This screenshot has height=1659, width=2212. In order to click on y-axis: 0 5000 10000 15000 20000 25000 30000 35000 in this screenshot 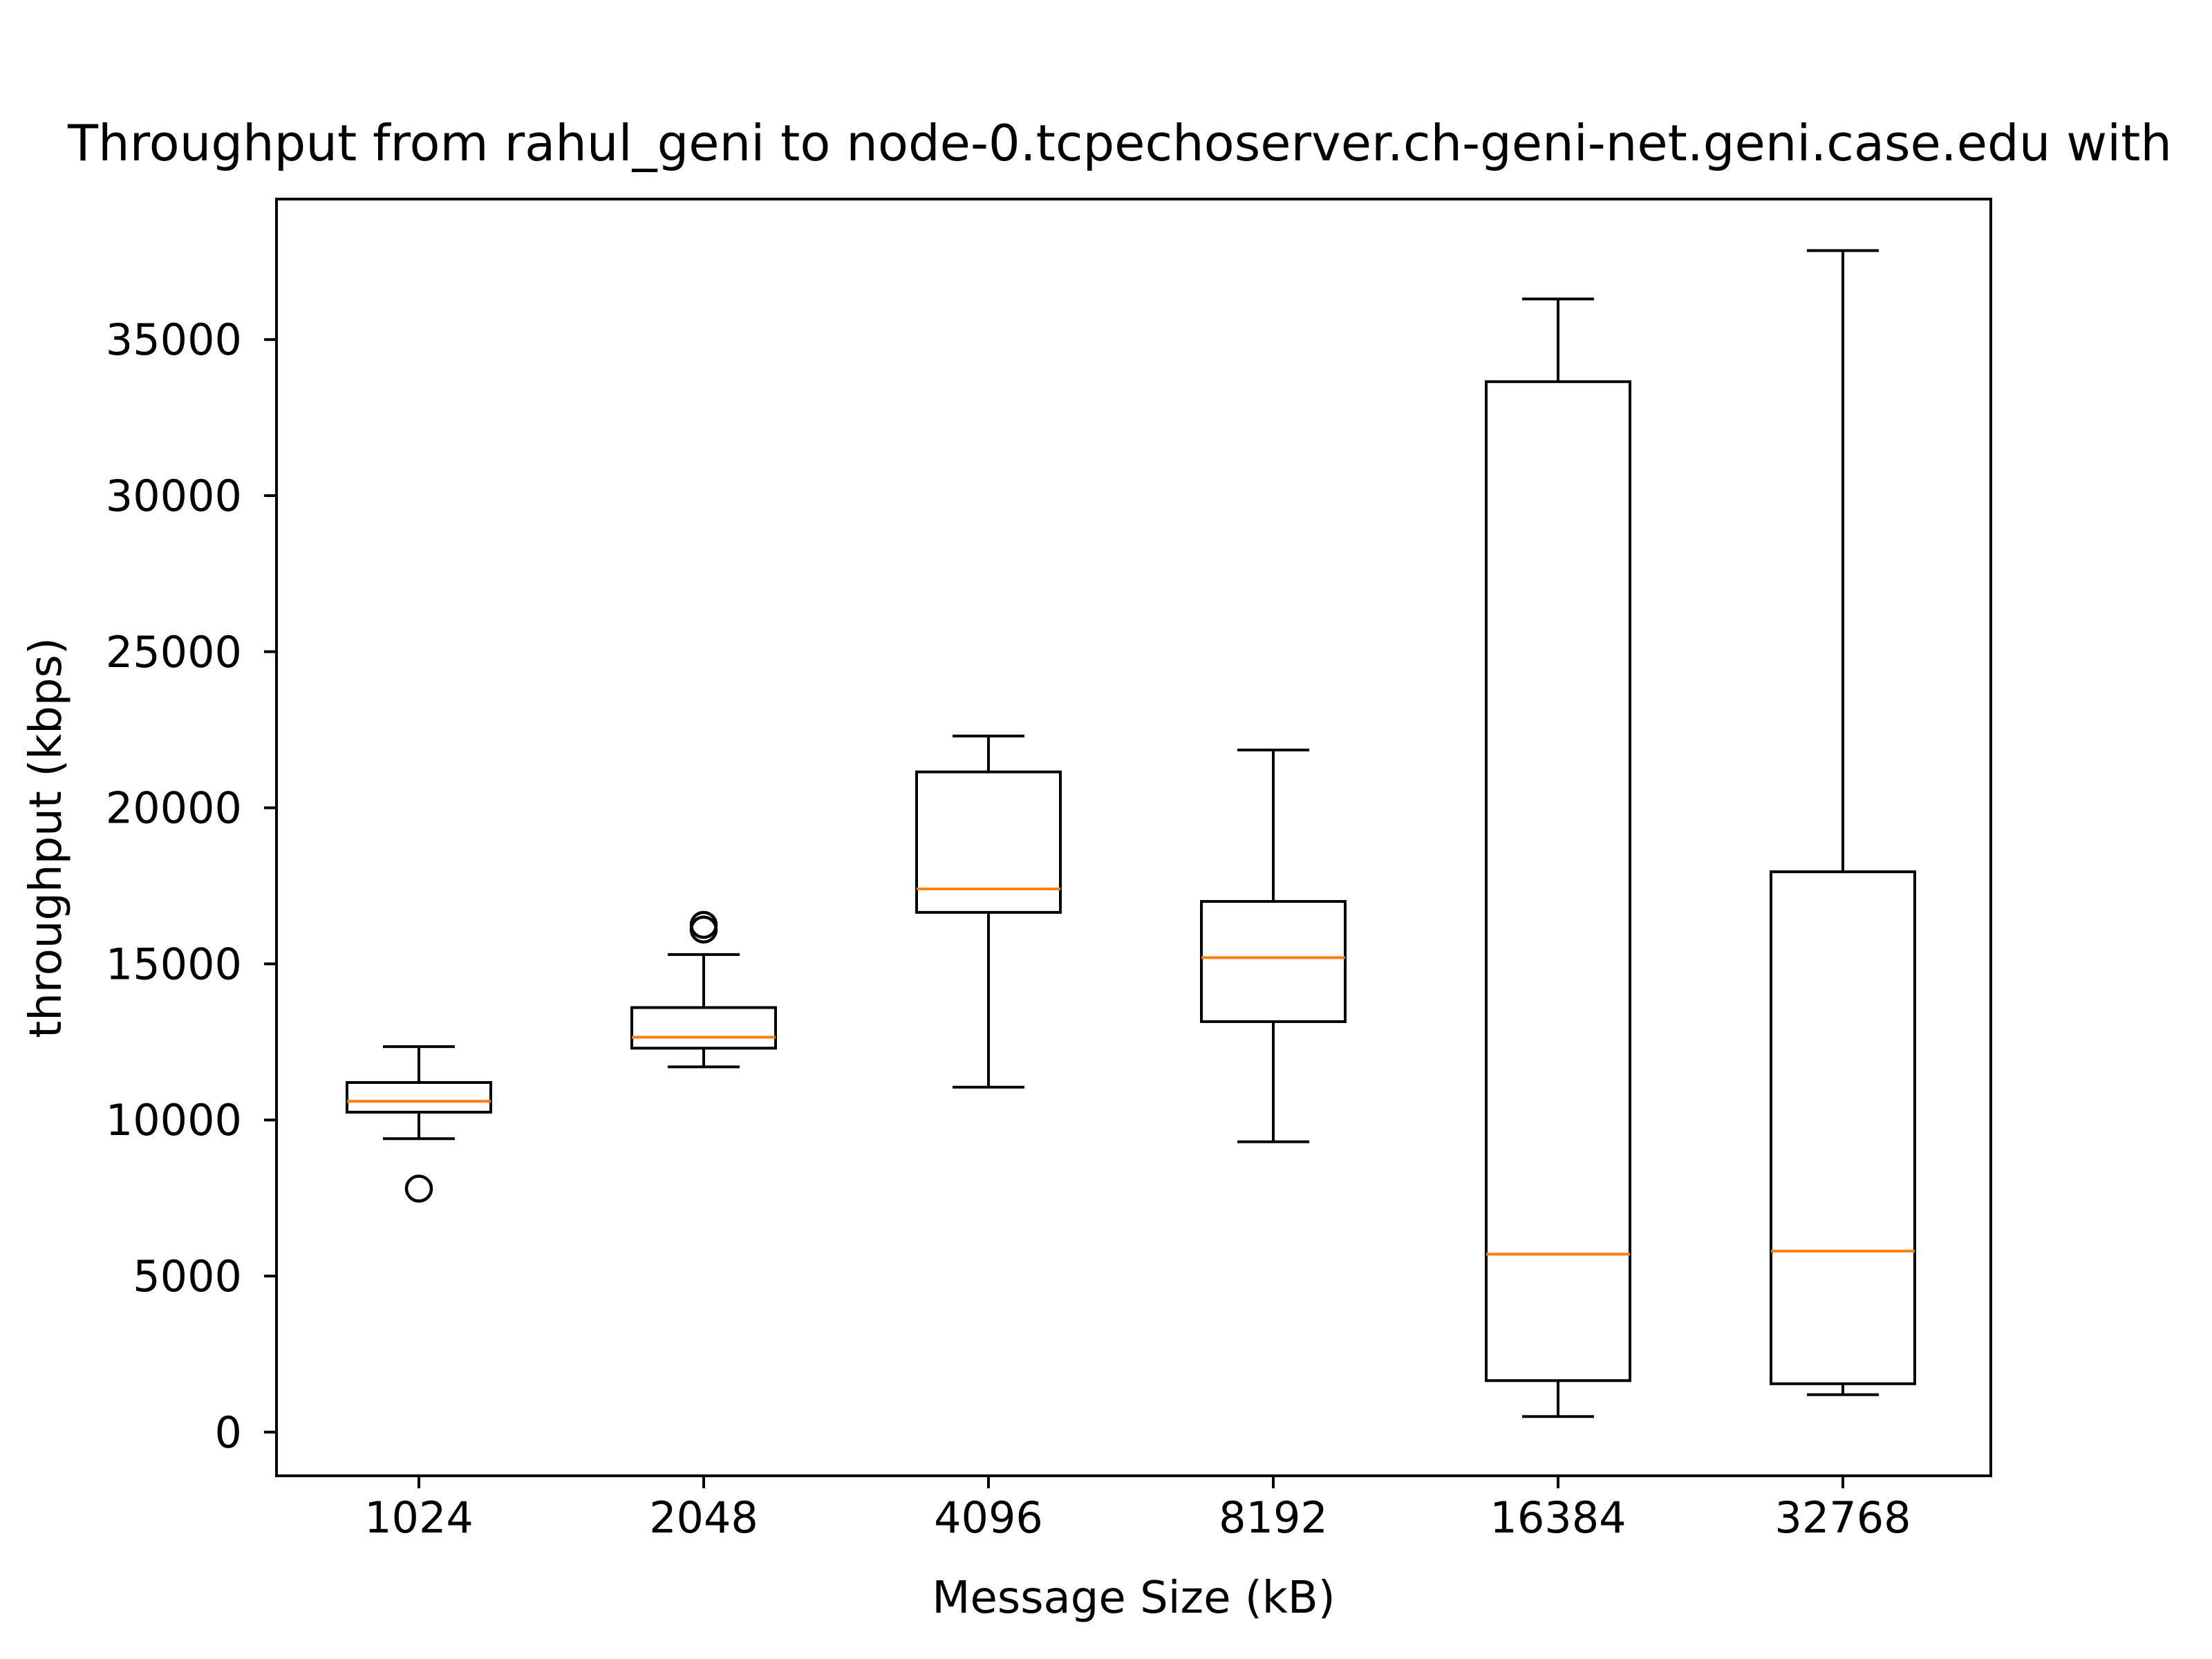, I will do `click(191, 887)`.